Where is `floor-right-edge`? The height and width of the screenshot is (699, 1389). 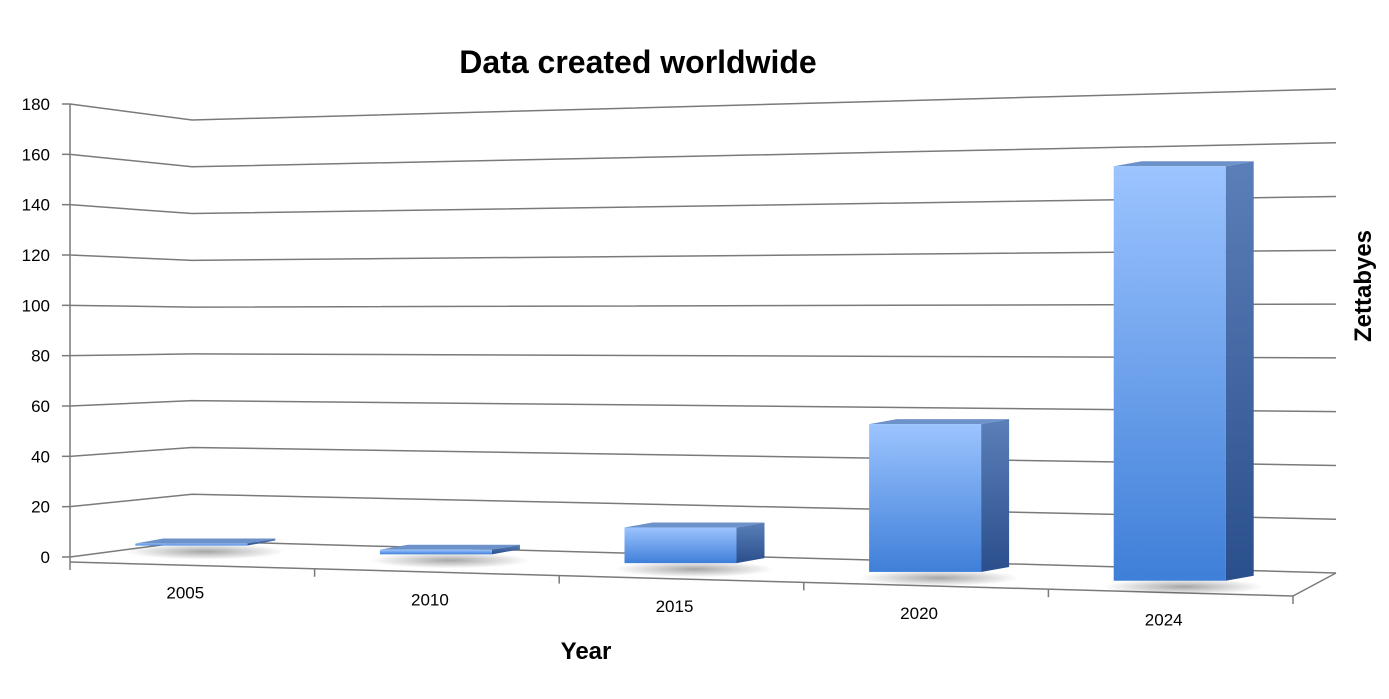
floor-right-edge is located at coordinates (1314, 584).